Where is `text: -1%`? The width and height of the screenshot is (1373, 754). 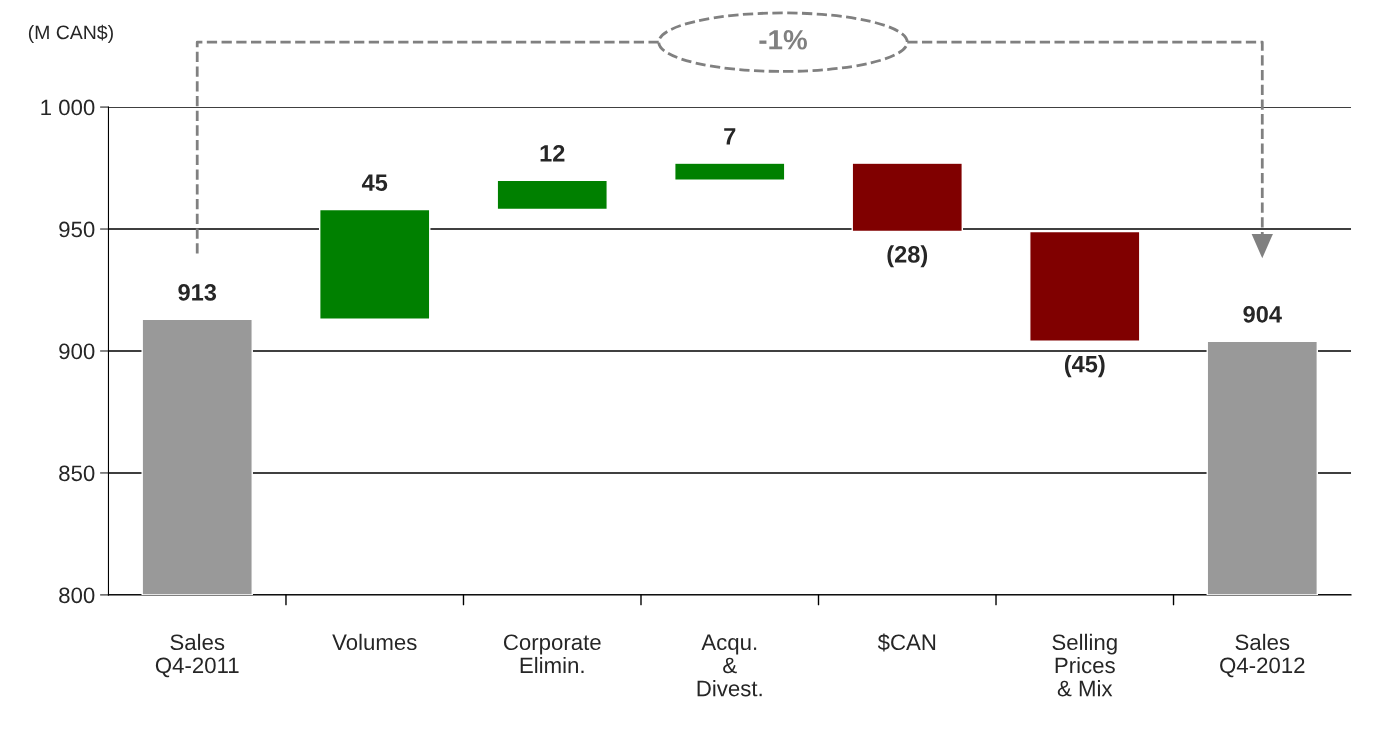
text: -1% is located at coordinates (783, 40).